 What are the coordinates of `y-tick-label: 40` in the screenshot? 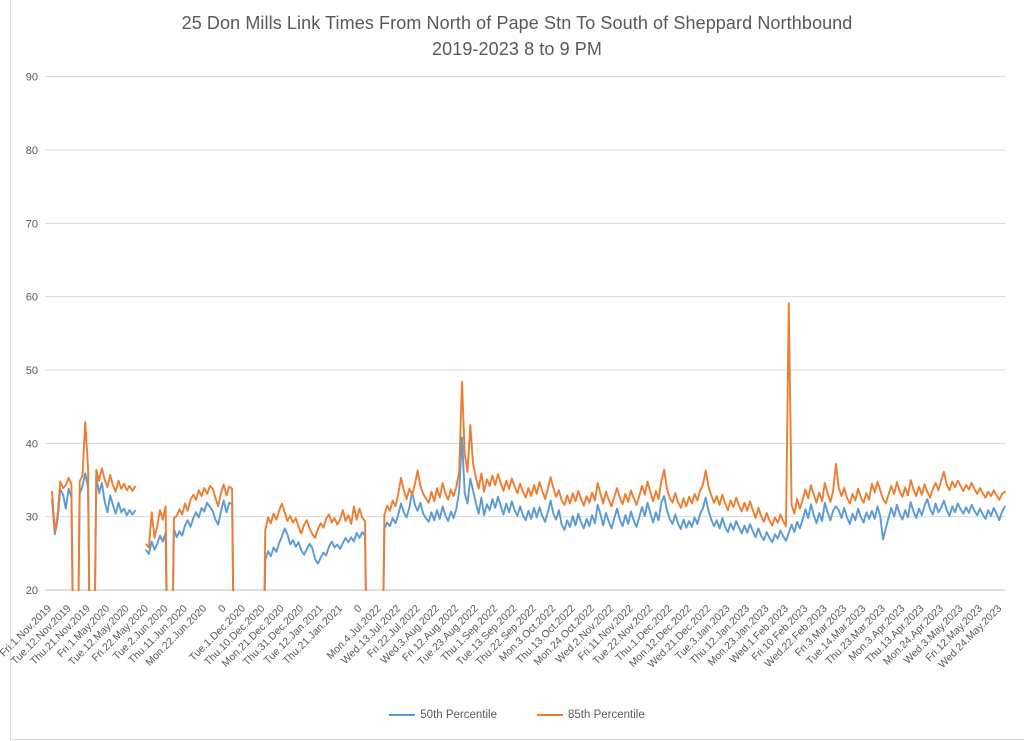 It's located at (32, 444).